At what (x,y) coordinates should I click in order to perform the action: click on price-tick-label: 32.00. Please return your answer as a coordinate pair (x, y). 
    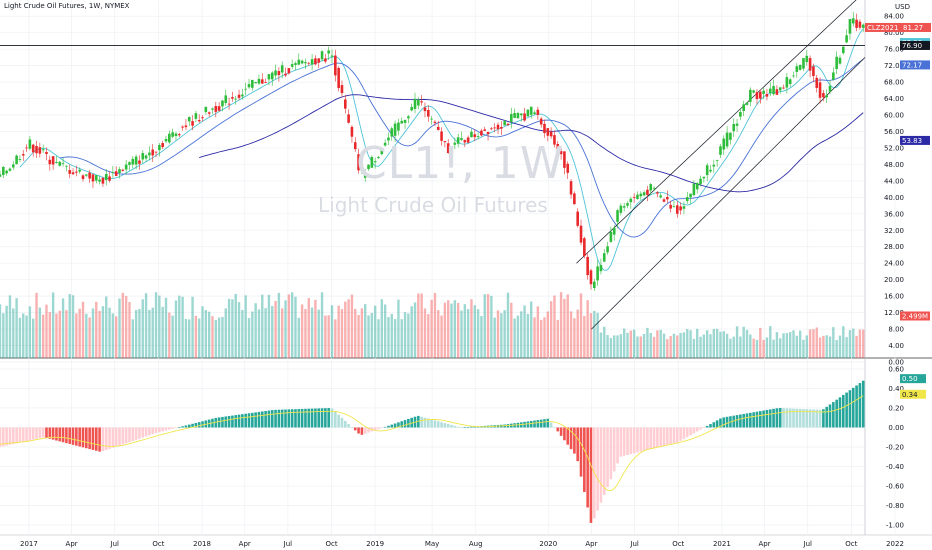
    Looking at the image, I should click on (894, 231).